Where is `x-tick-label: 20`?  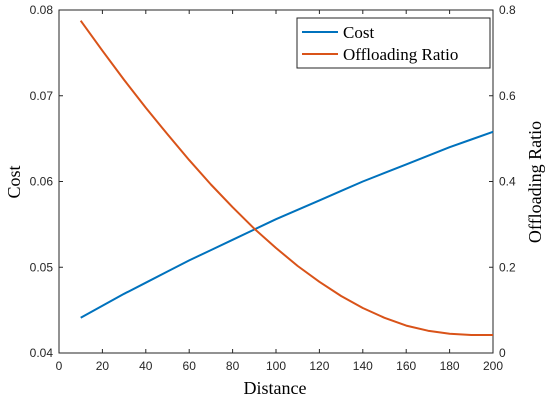 x-tick-label: 20 is located at coordinates (103, 366).